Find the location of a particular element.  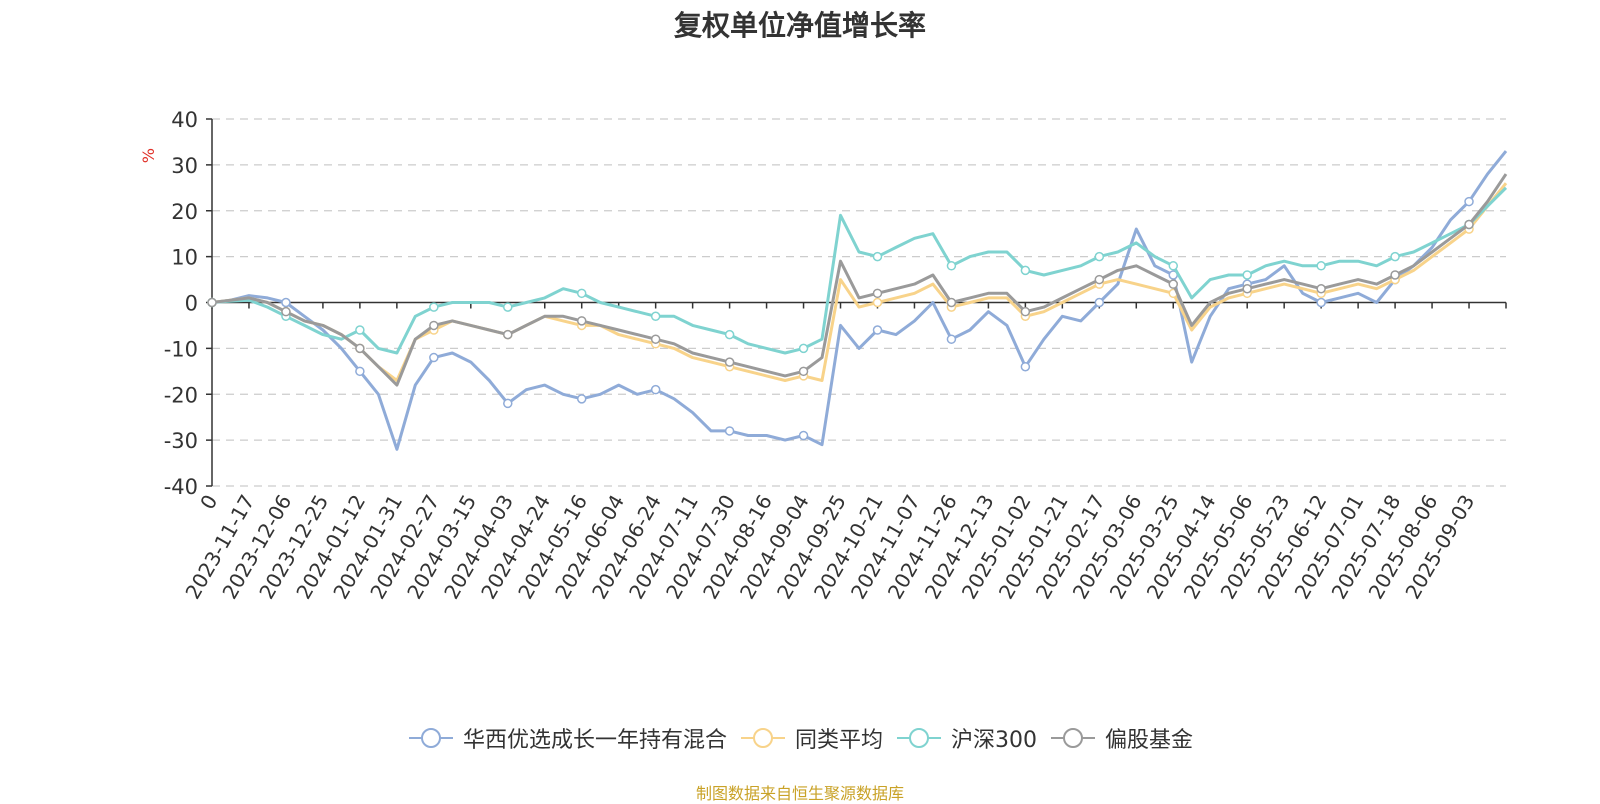

legend-item: 偏股基金 is located at coordinates (1121, 738).